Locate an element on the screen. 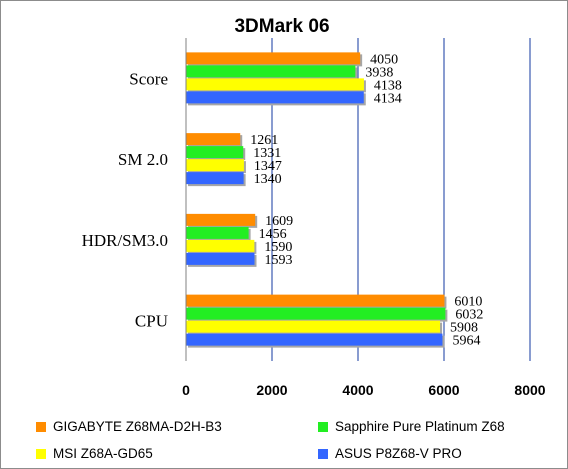 Image resolution: width=568 pixels, height=469 pixels. data-label: 1609 is located at coordinates (279, 221).